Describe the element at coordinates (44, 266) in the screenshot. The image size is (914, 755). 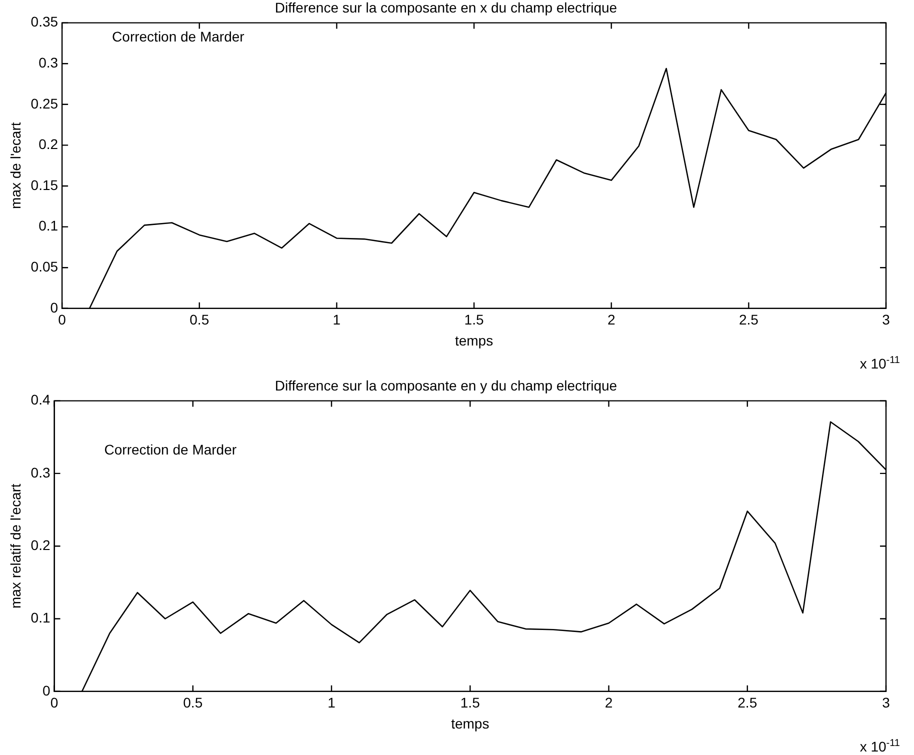
I see `y-tick-label: 0.05` at that location.